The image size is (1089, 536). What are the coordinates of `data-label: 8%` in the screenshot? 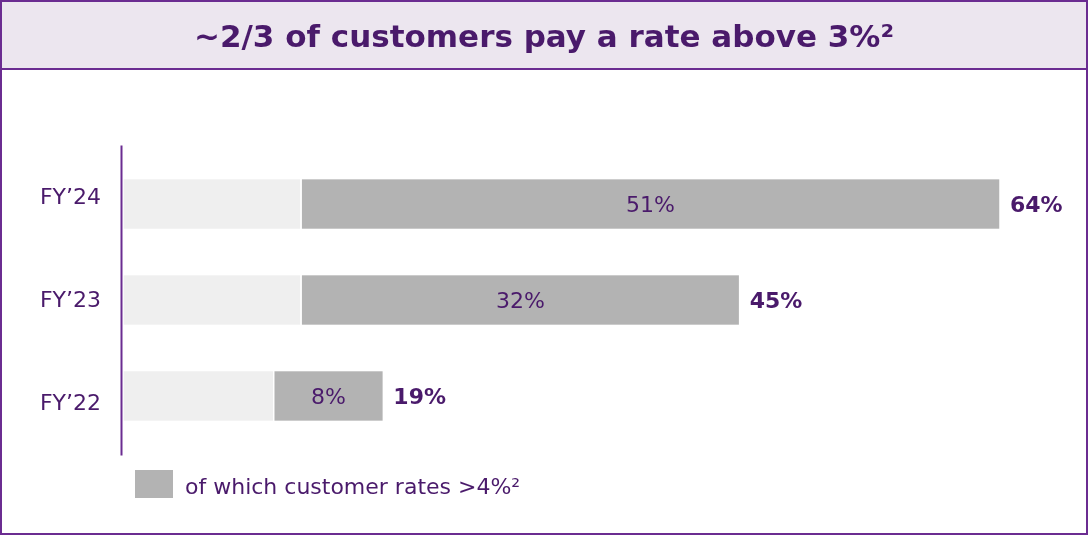 It's located at (328, 396).